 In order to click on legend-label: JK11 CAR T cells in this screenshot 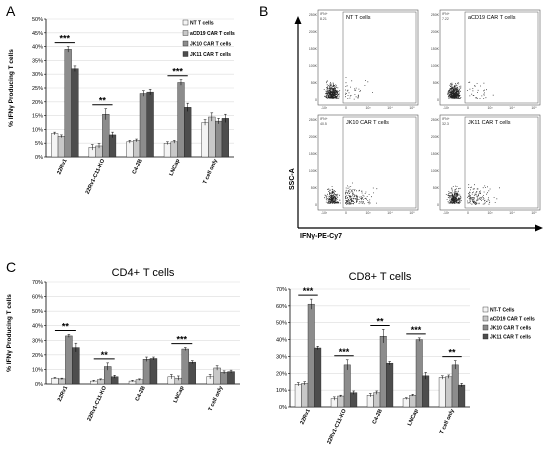, I will do `click(210, 55)`.